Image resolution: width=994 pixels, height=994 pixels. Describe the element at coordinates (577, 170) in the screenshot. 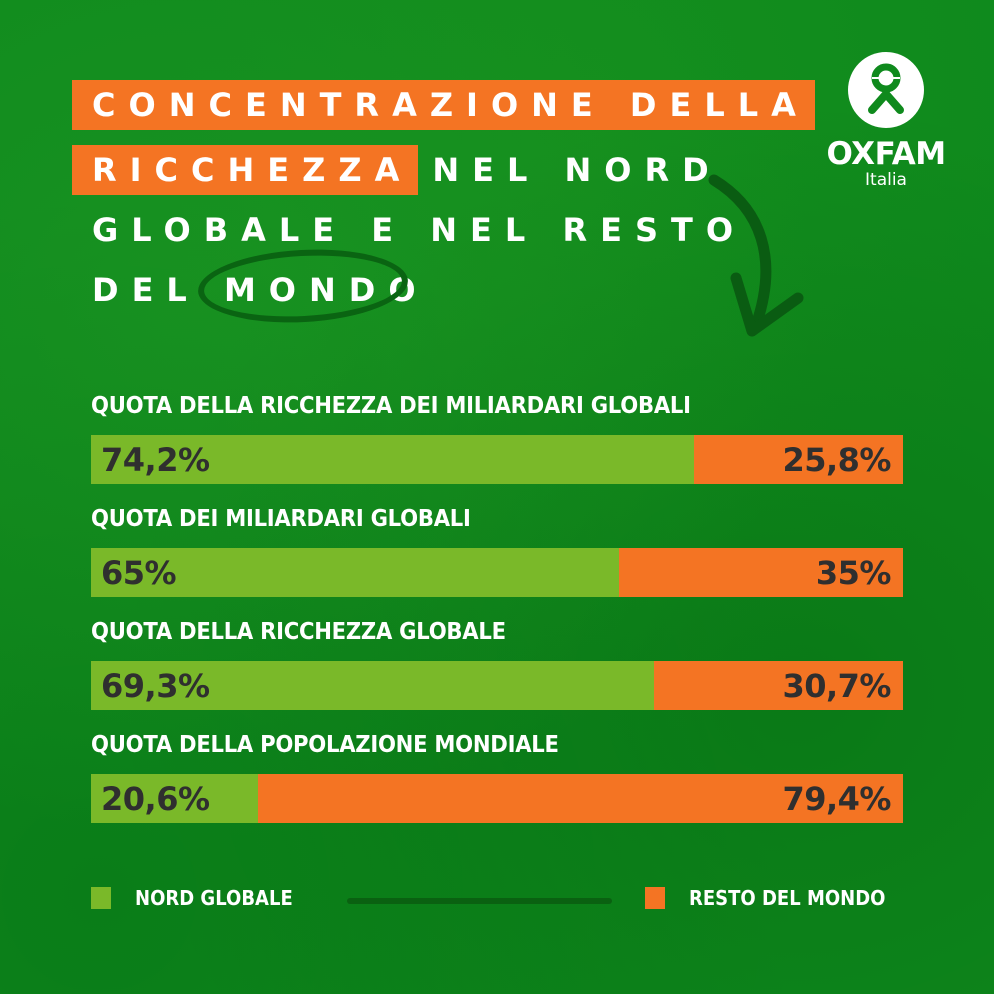

I see `title-line-2-rest: NEL NORD` at that location.